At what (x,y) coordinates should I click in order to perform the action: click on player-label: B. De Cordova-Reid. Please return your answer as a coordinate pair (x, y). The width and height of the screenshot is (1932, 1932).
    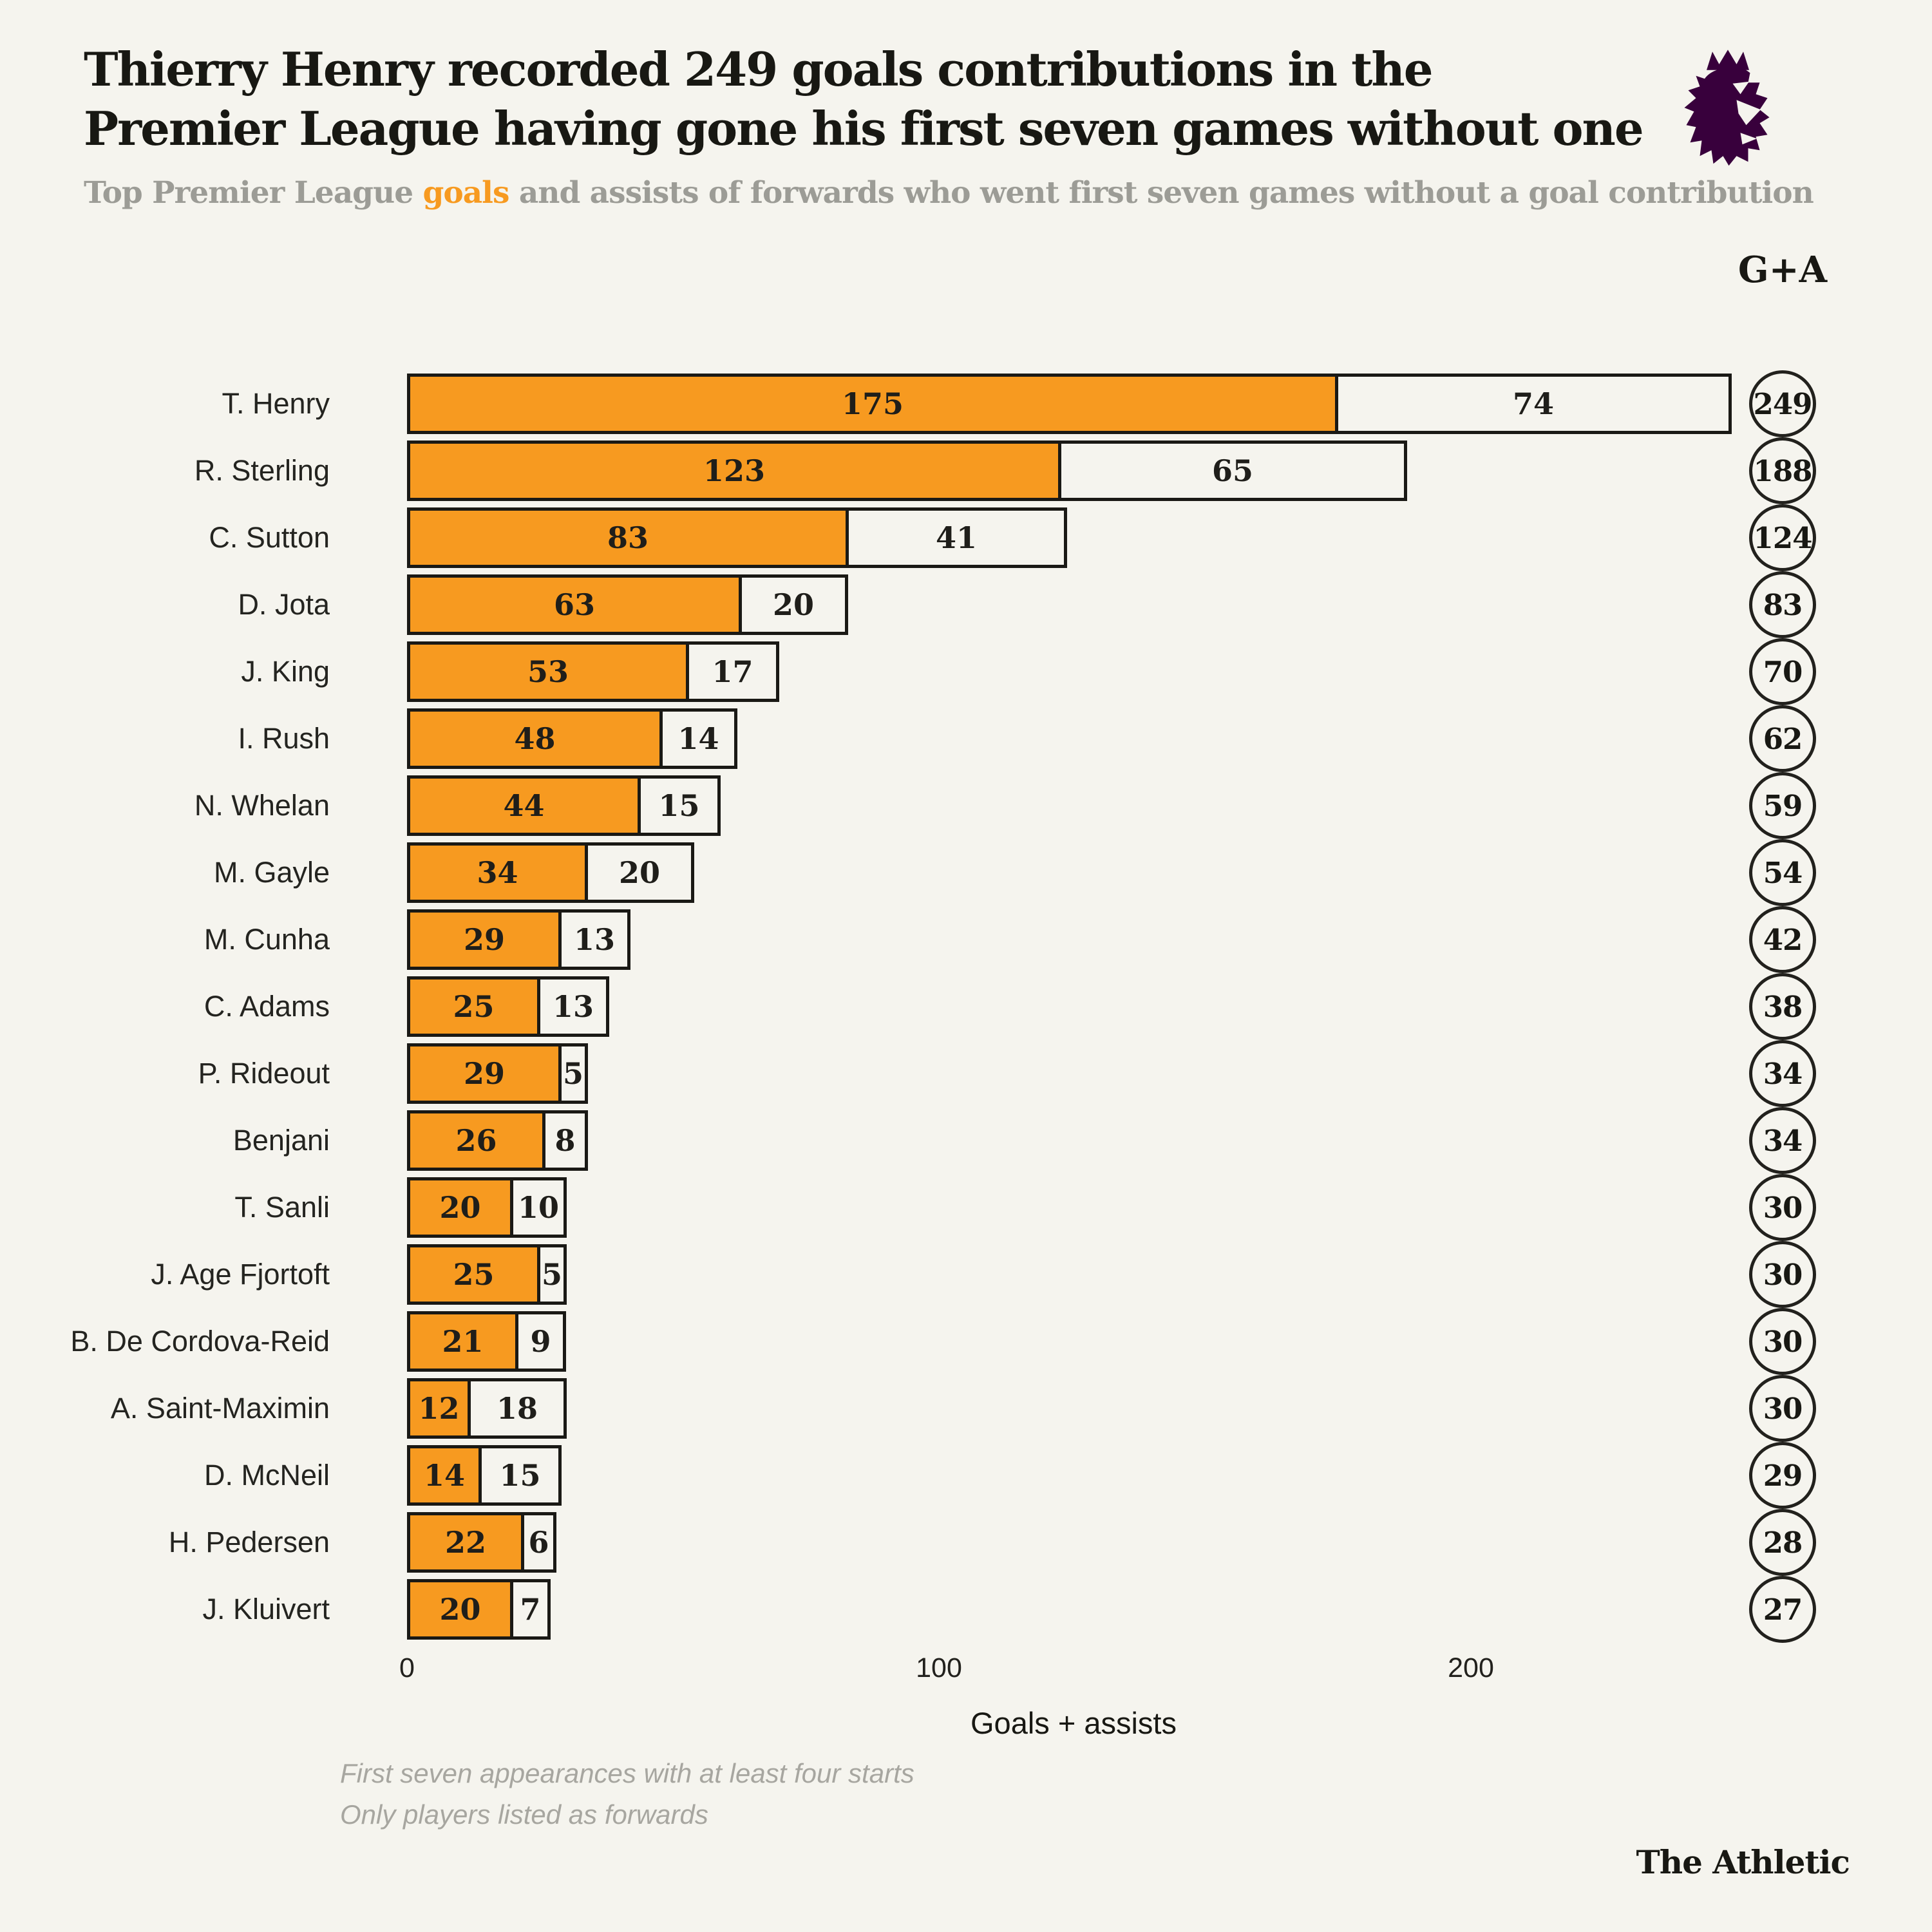
    Looking at the image, I should click on (200, 1341).